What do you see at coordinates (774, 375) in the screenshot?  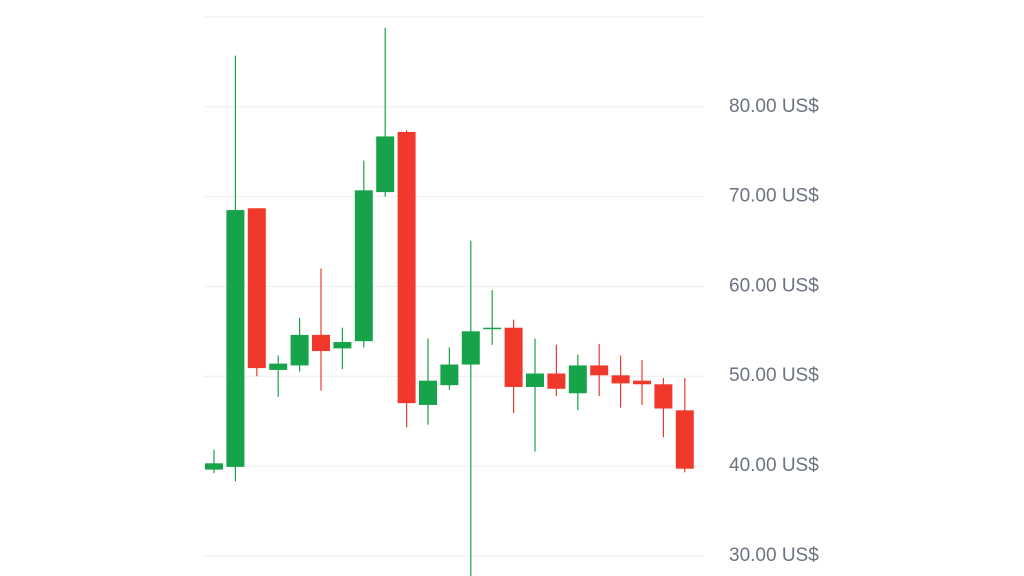 I see `y-tick-label: 50.00 US$` at bounding box center [774, 375].